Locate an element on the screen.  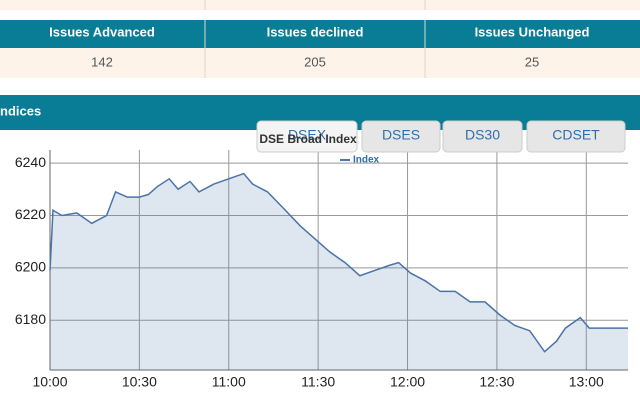
tab-label: CDSET is located at coordinates (576, 135).